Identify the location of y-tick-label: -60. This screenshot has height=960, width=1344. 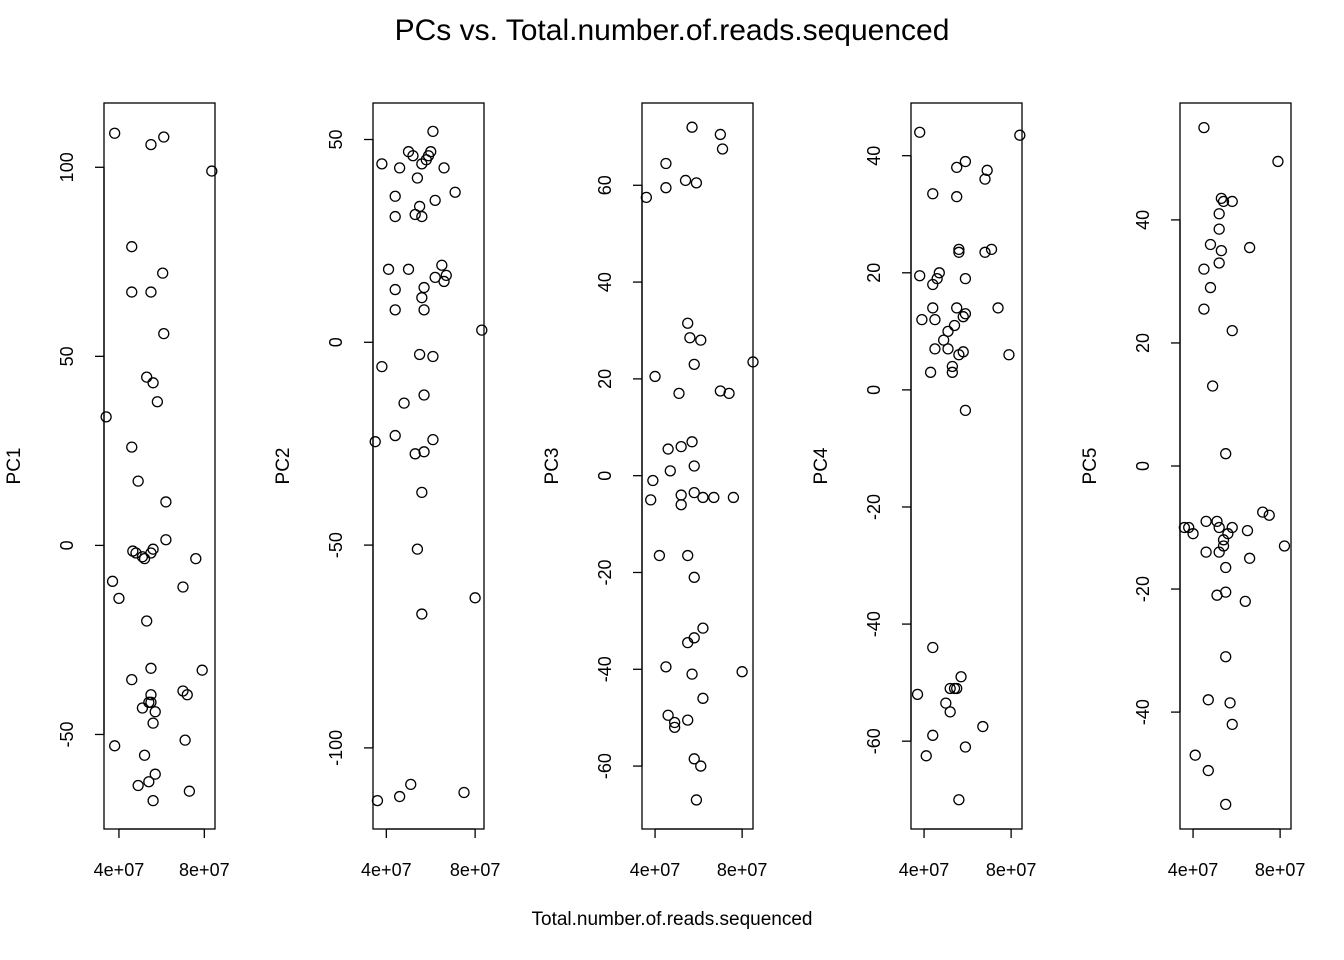
(605, 766).